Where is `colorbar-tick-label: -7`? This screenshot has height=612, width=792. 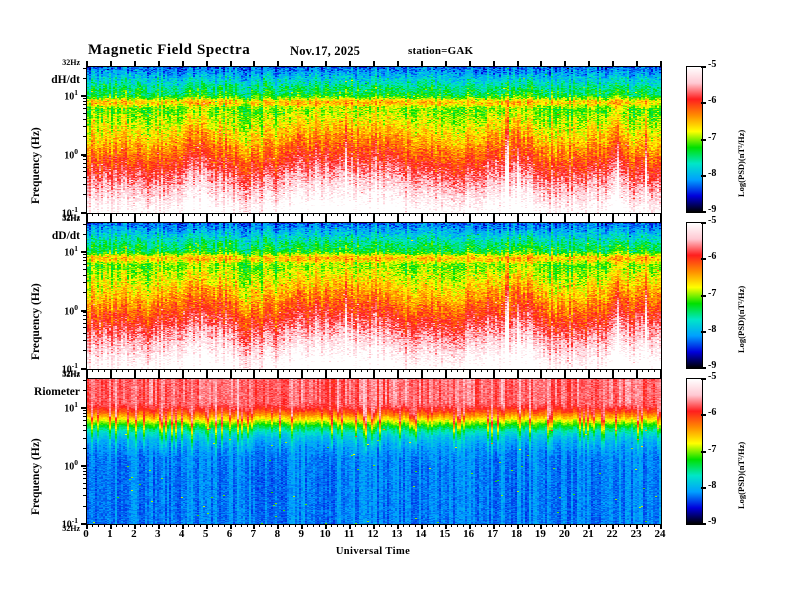
colorbar-tick-label: -7 is located at coordinates (712, 449).